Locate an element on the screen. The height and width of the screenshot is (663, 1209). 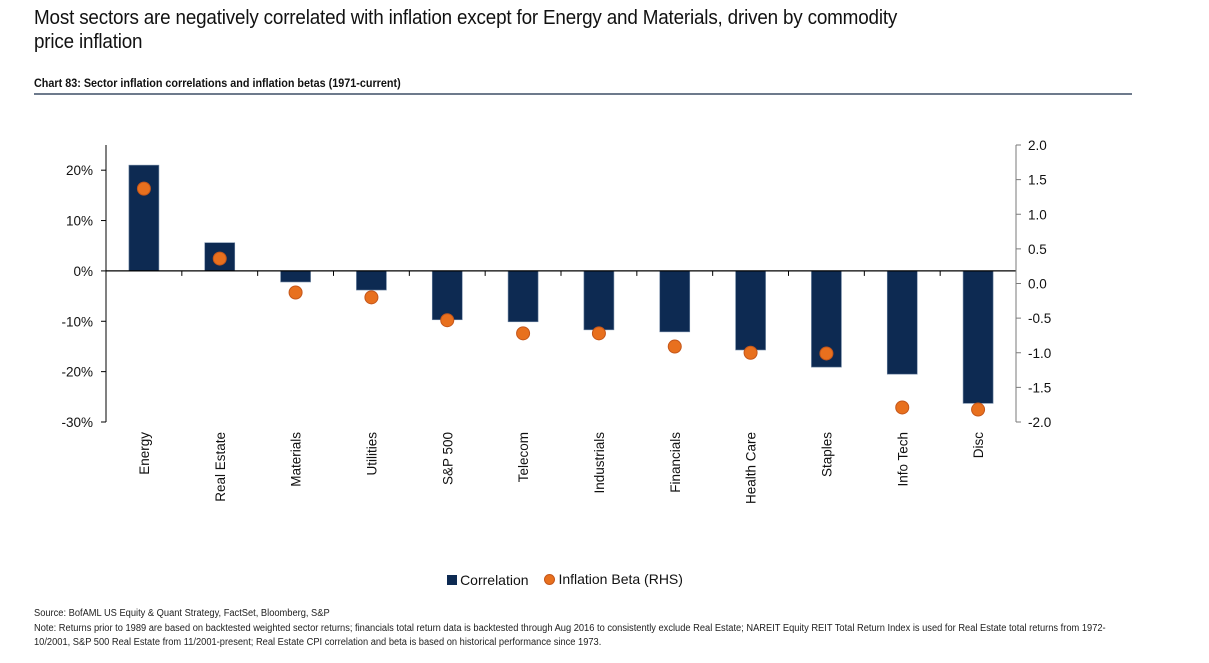
x-axis-category-label: Financials is located at coordinates (675, 462).